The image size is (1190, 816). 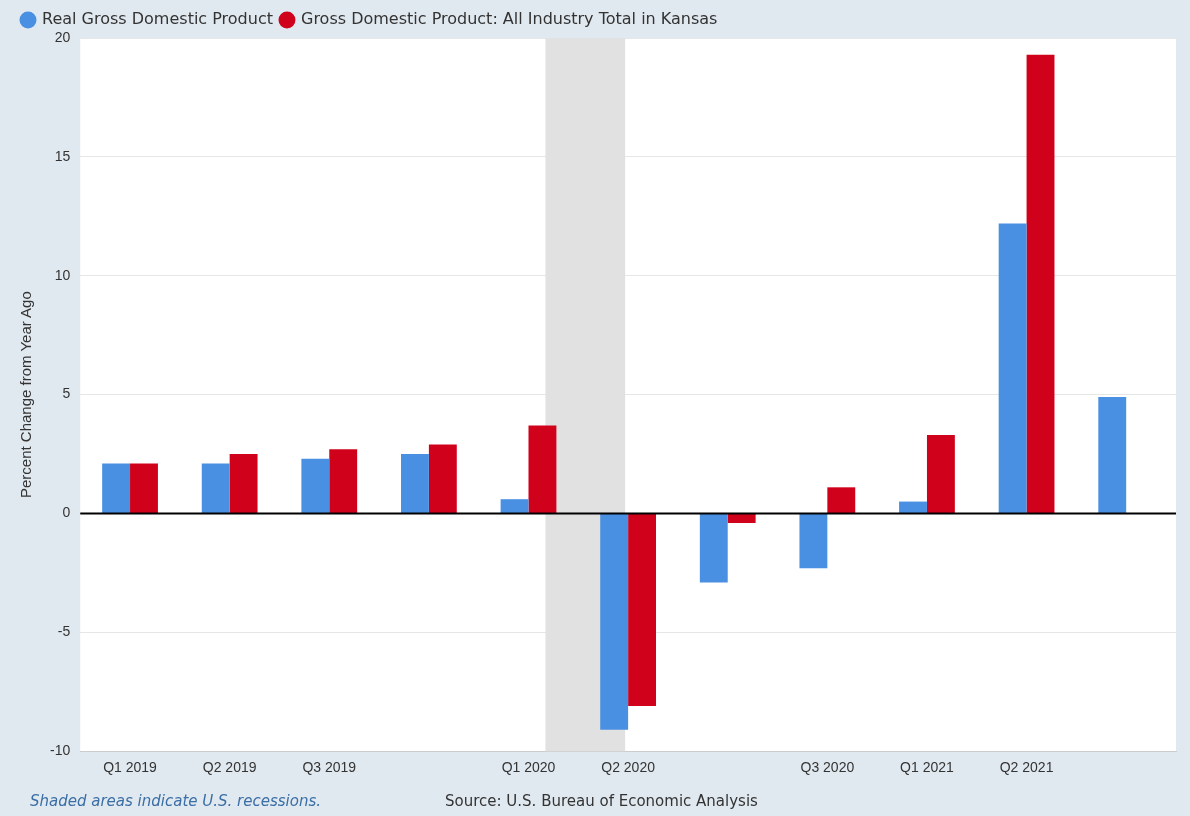 What do you see at coordinates (927, 767) in the screenshot?
I see `x-tick-label: Q1 2021` at bounding box center [927, 767].